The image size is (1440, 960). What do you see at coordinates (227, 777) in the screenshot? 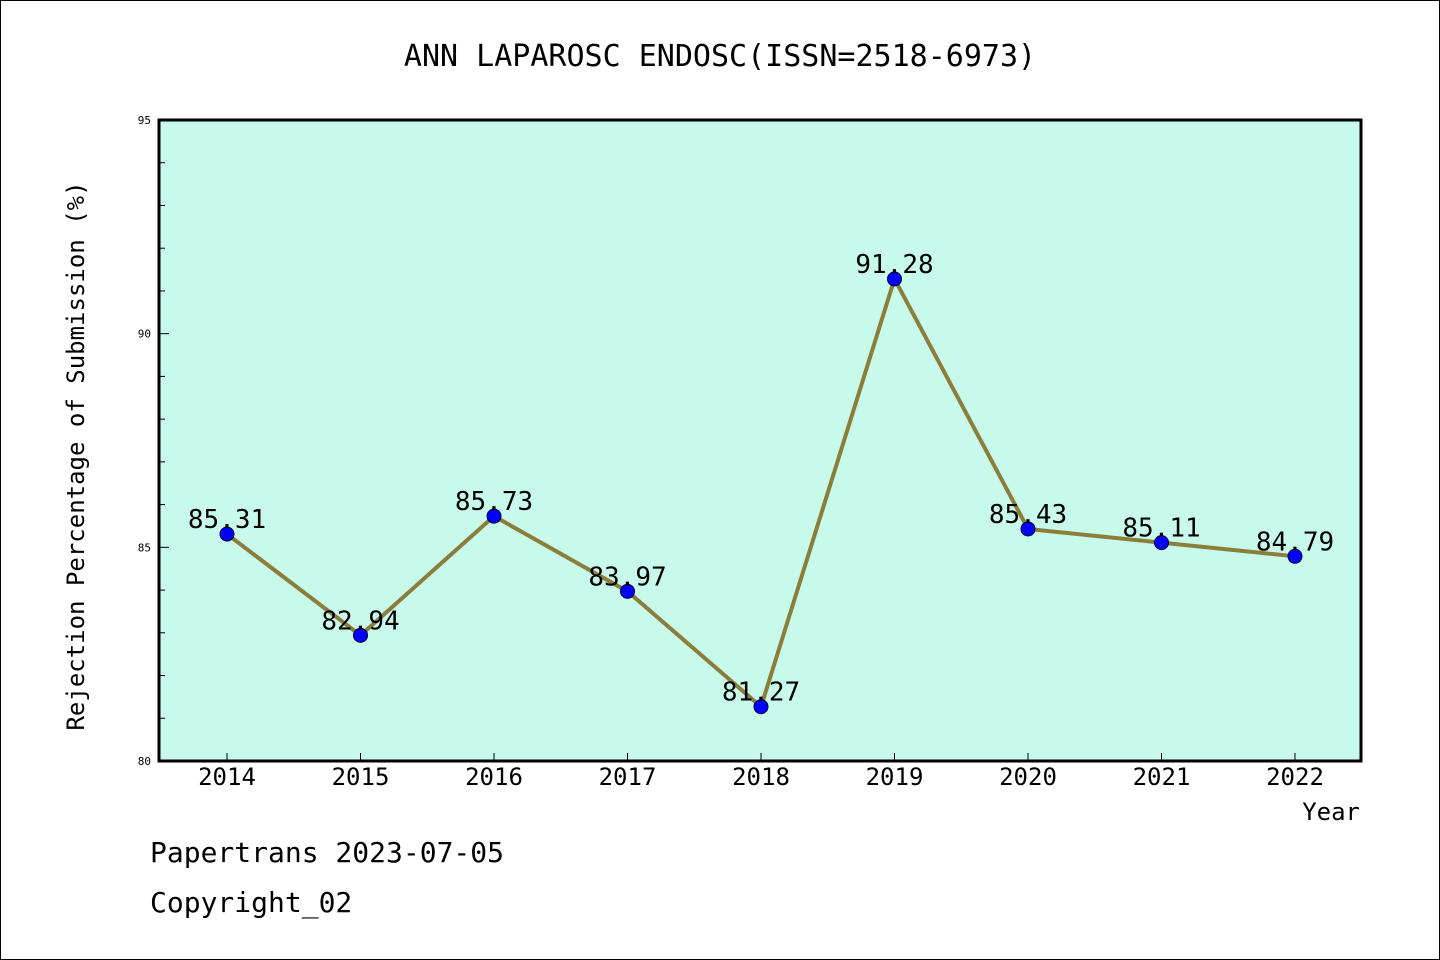
I see `x-tick-label: 2014` at bounding box center [227, 777].